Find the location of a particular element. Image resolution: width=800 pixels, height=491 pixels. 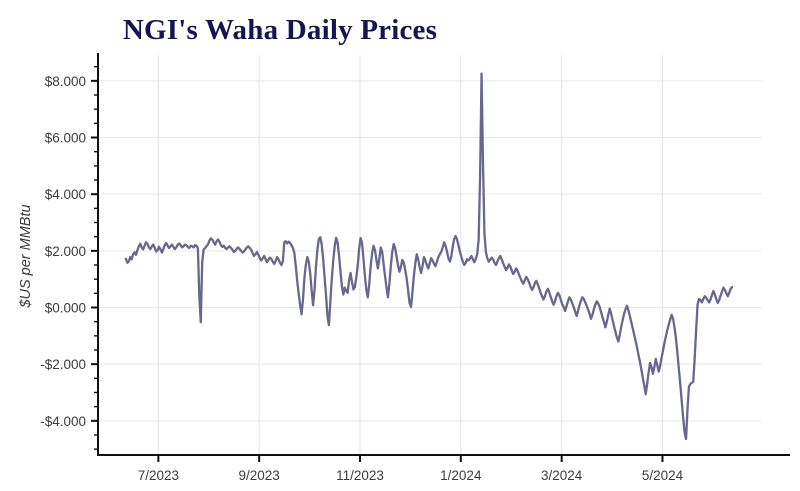

y-tick-label: $2.000 is located at coordinates (65, 251).